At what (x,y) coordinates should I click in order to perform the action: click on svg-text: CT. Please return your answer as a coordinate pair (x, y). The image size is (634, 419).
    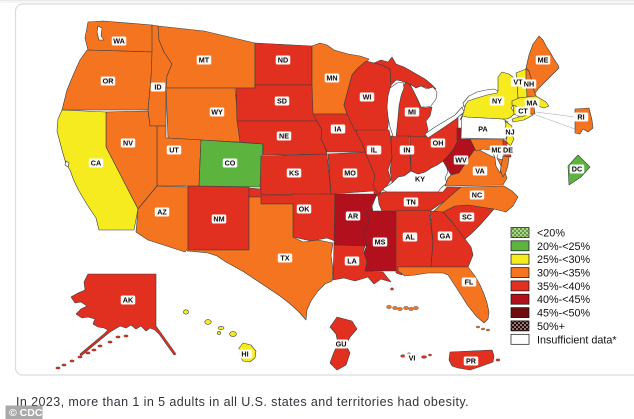
    Looking at the image, I should click on (523, 111).